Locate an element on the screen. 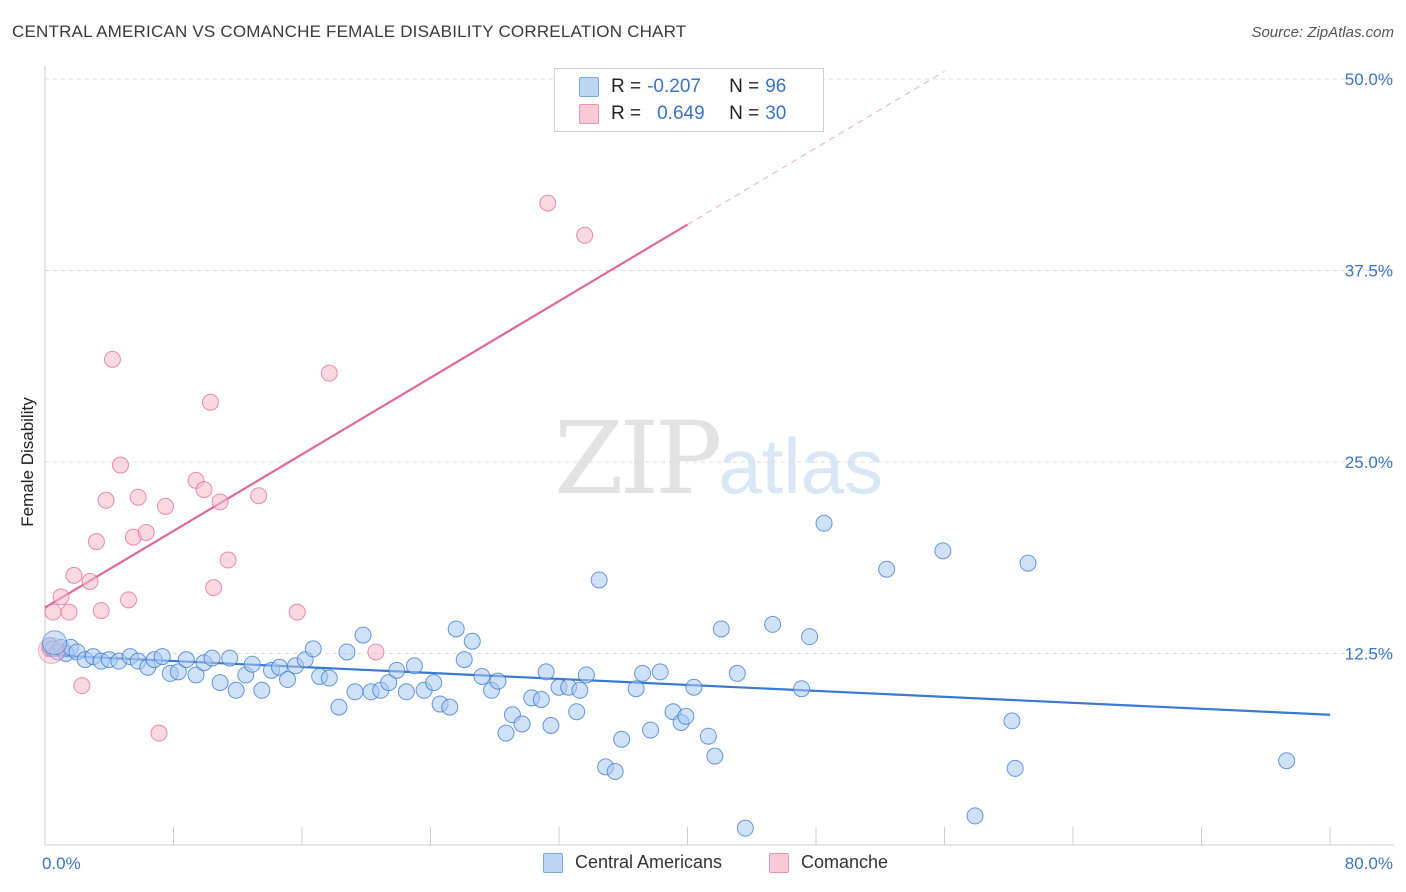  legend-label: Comanche is located at coordinates (845, 862).